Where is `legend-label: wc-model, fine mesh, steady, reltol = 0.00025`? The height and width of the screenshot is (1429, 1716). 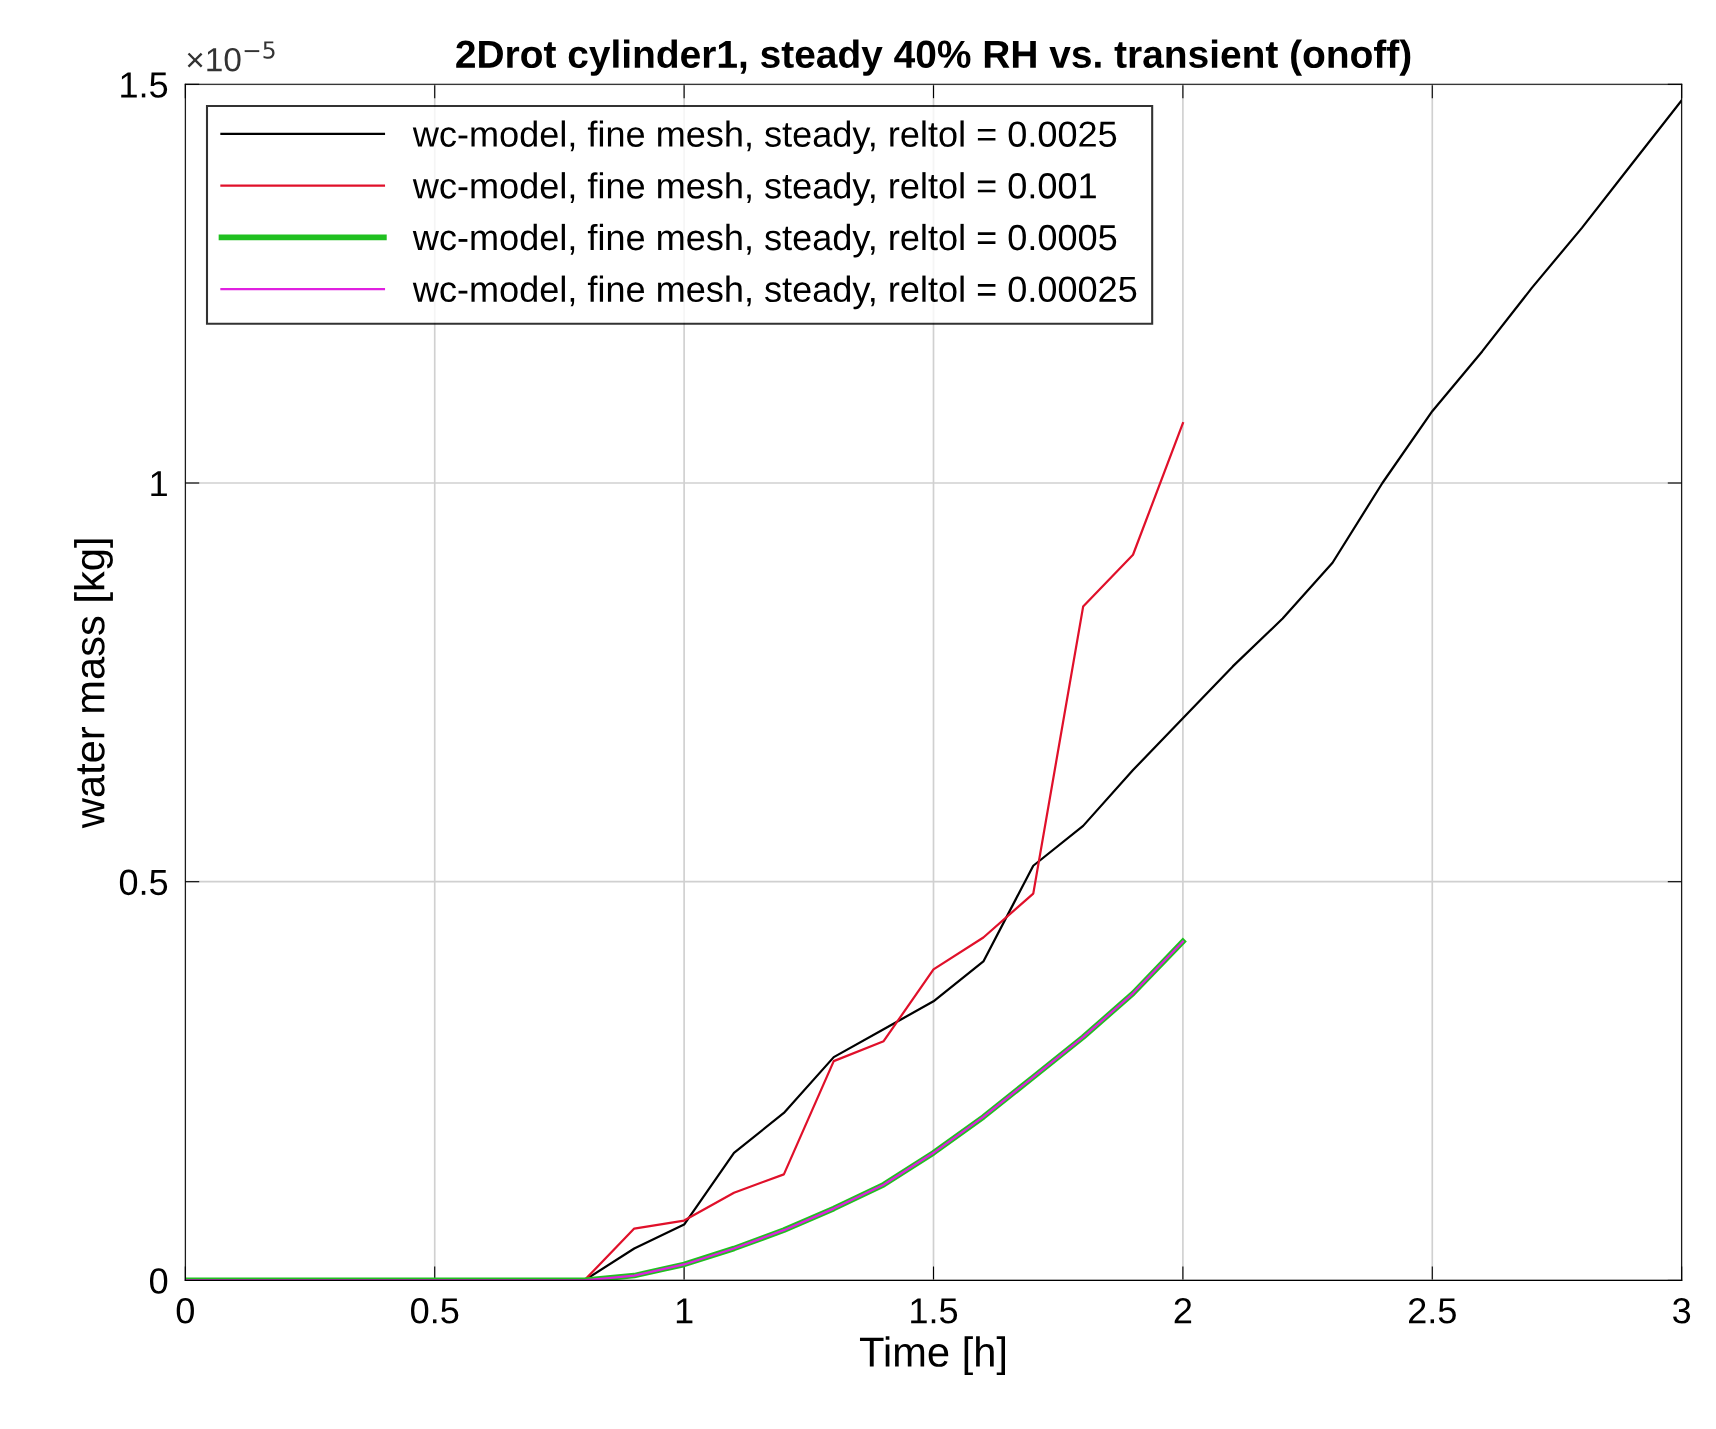
legend-label: wc-model, fine mesh, steady, reltol = 0.00025 is located at coordinates (774, 292).